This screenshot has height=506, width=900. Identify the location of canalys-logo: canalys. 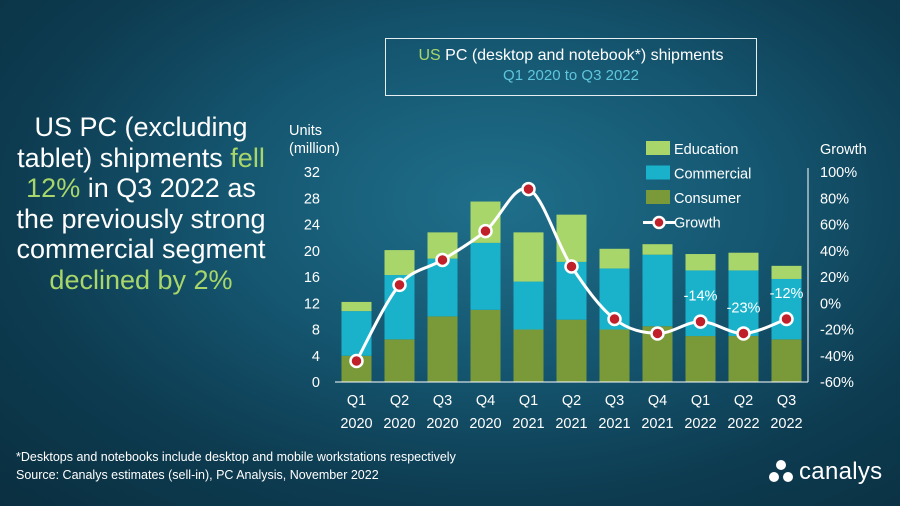
(825, 472).